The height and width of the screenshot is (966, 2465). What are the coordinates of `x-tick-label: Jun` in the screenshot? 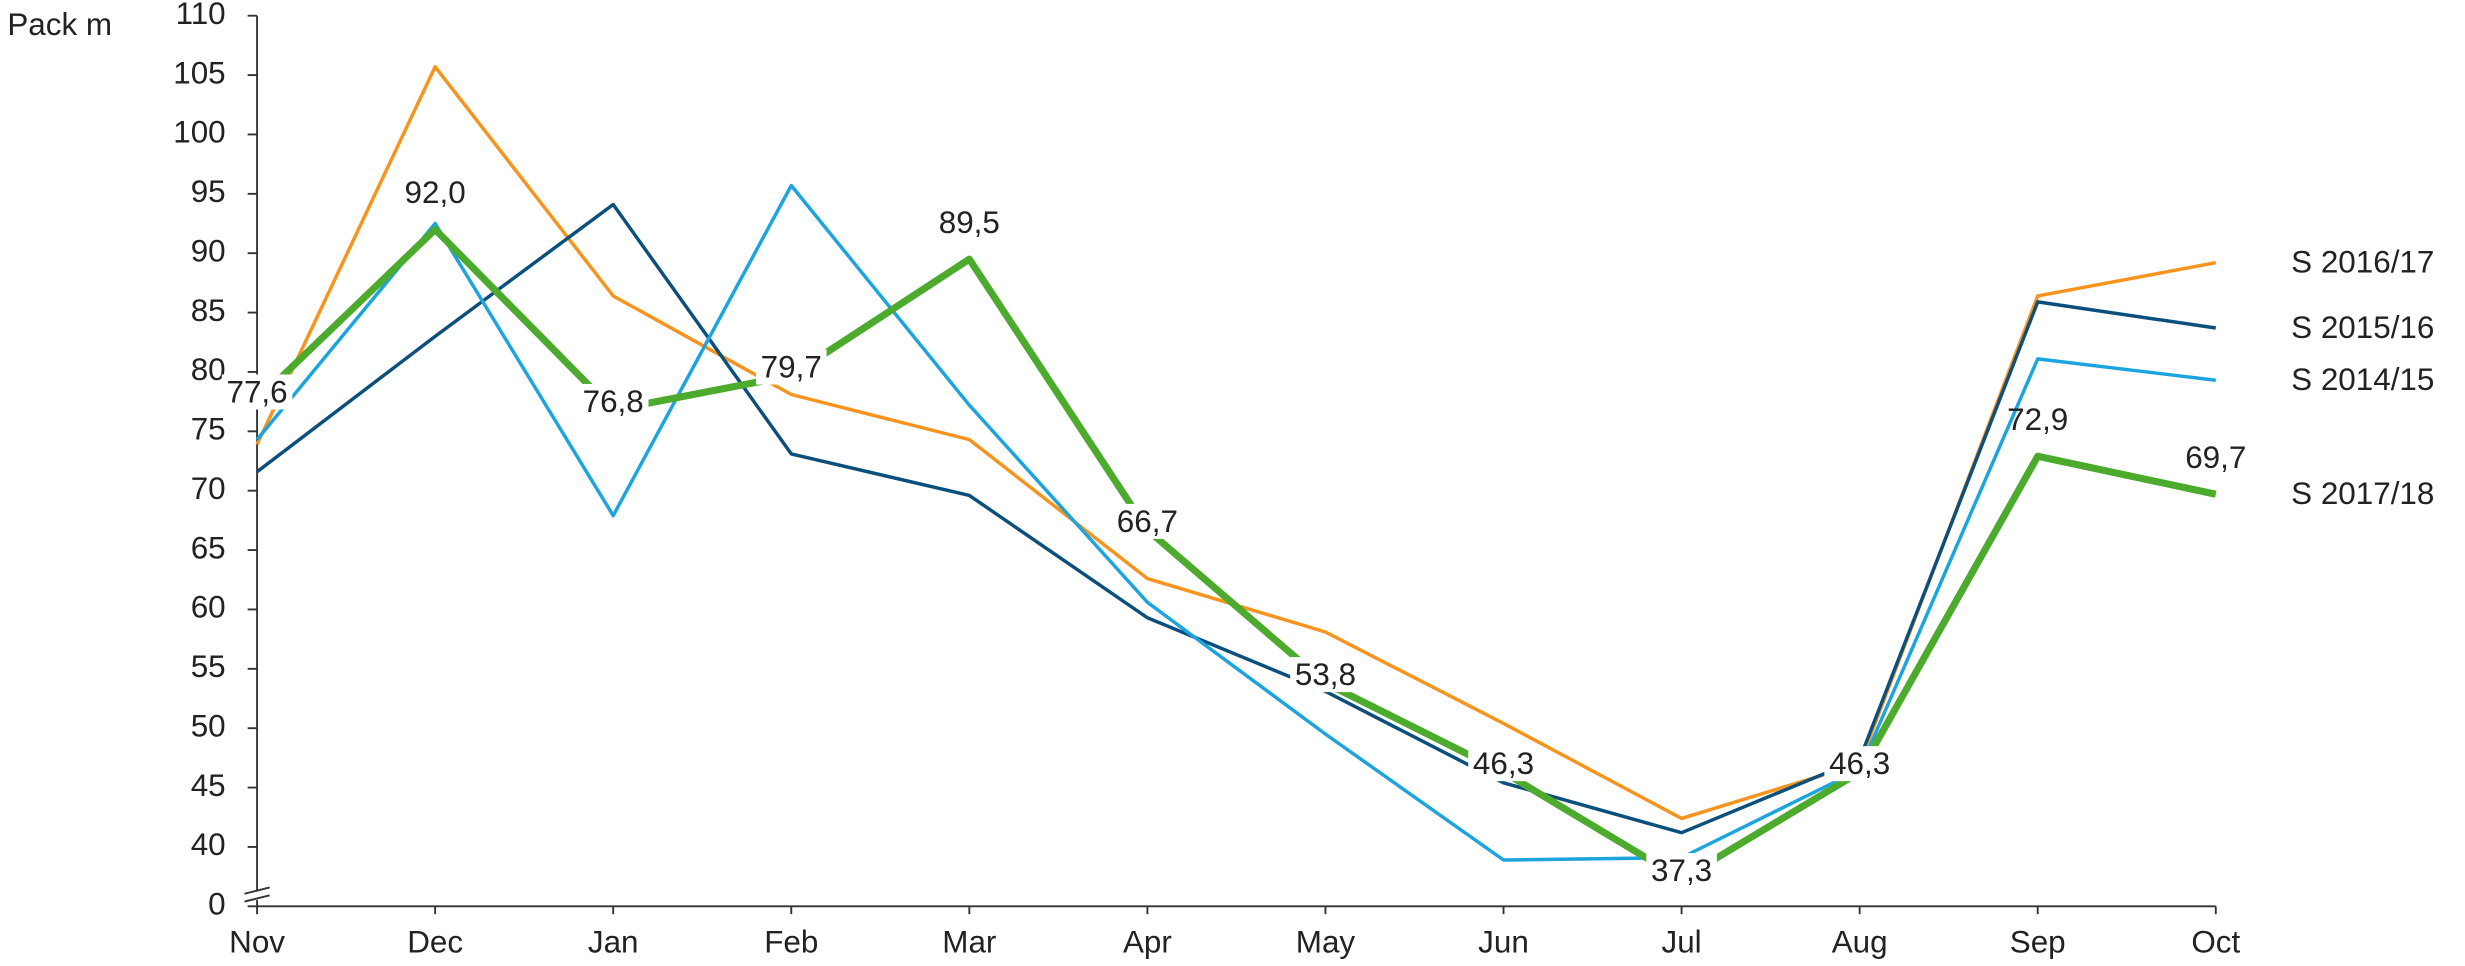 It's located at (1503, 941).